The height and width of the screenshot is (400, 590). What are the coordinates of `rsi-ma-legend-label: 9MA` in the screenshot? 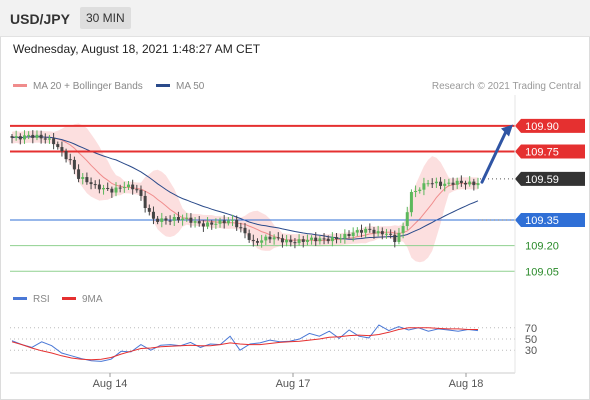 It's located at (92, 299).